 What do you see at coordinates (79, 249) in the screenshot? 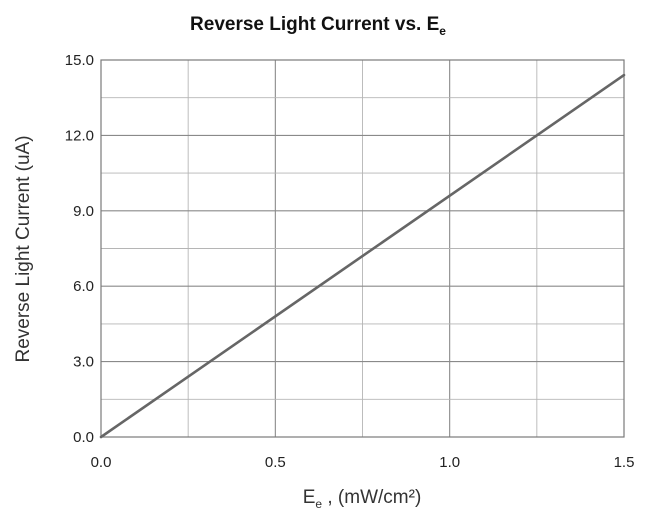
I see `y-axis-ticks: 0.0 3.0 6.0 9.0 12.0 15.0` at bounding box center [79, 249].